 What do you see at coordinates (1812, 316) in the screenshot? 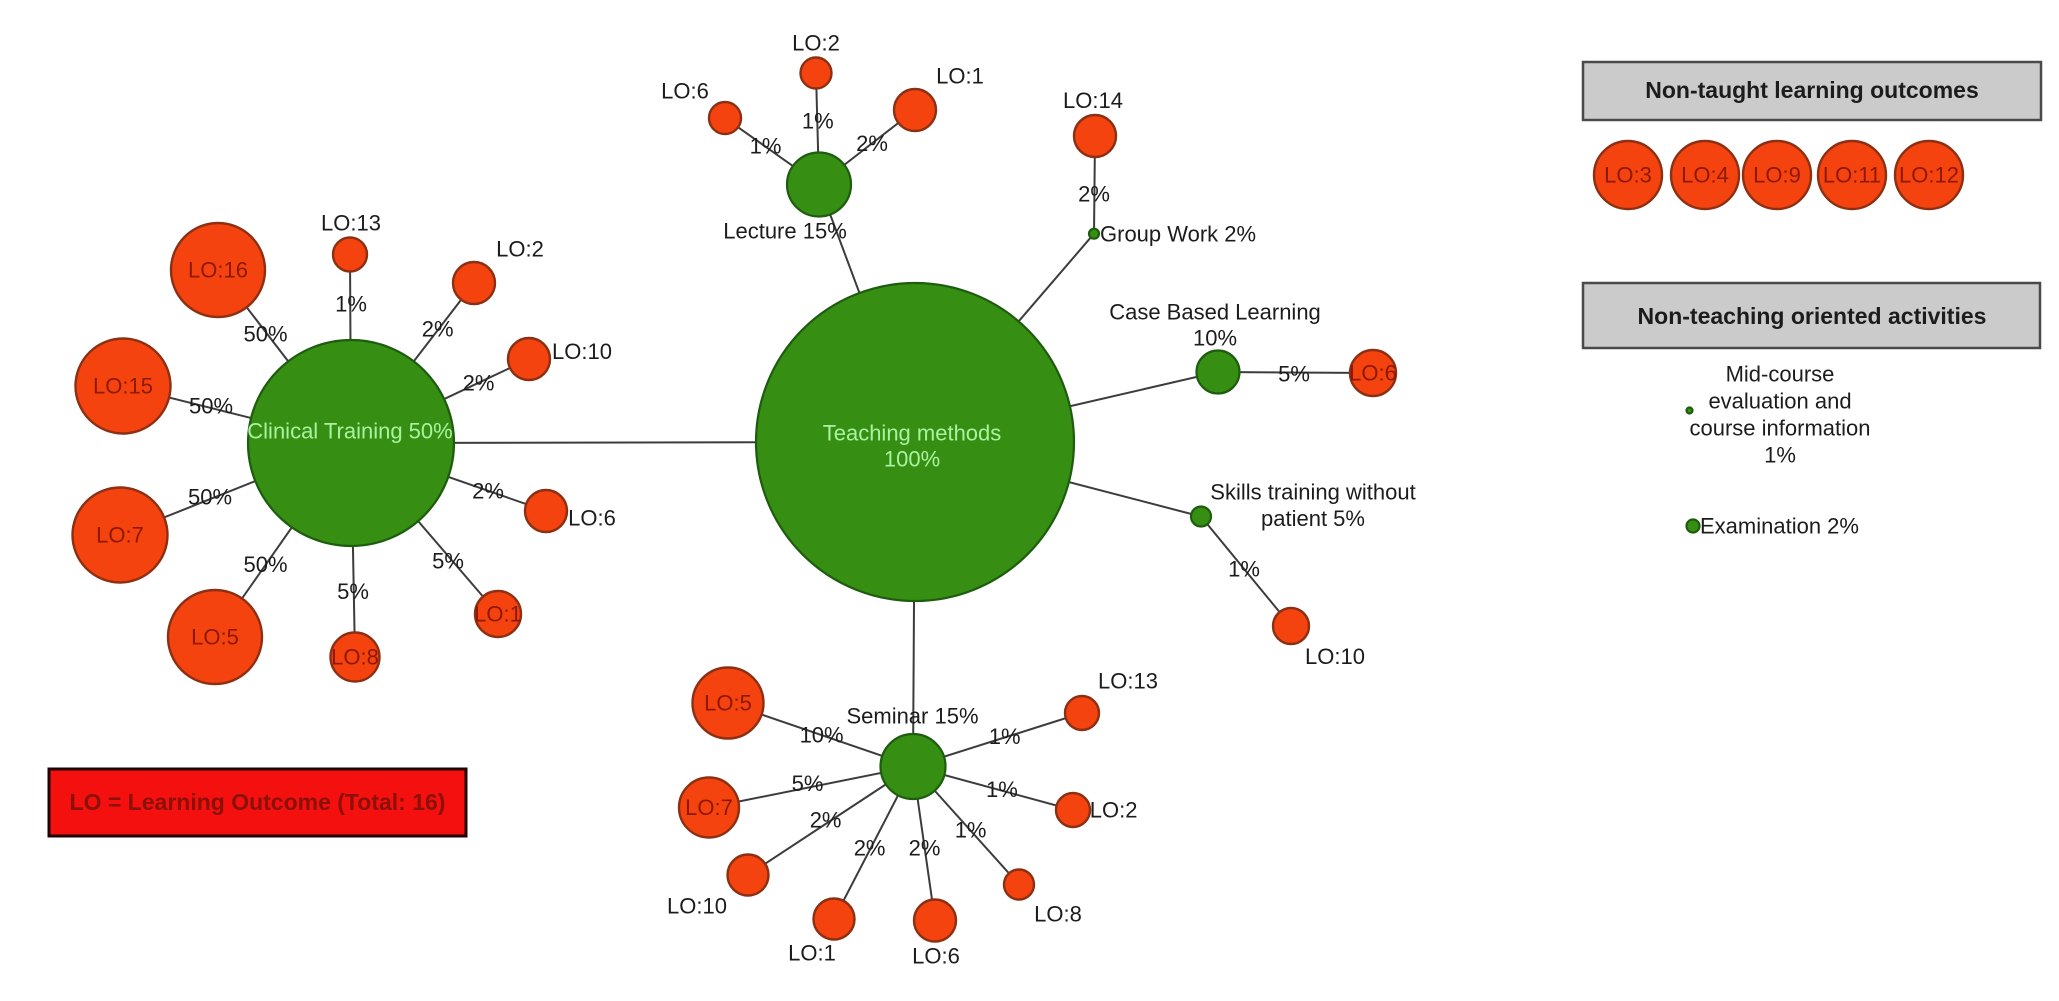
I see `svg-text:Non-teaching oriented activiti: Non-teaching oriented activities` at bounding box center [1812, 316].